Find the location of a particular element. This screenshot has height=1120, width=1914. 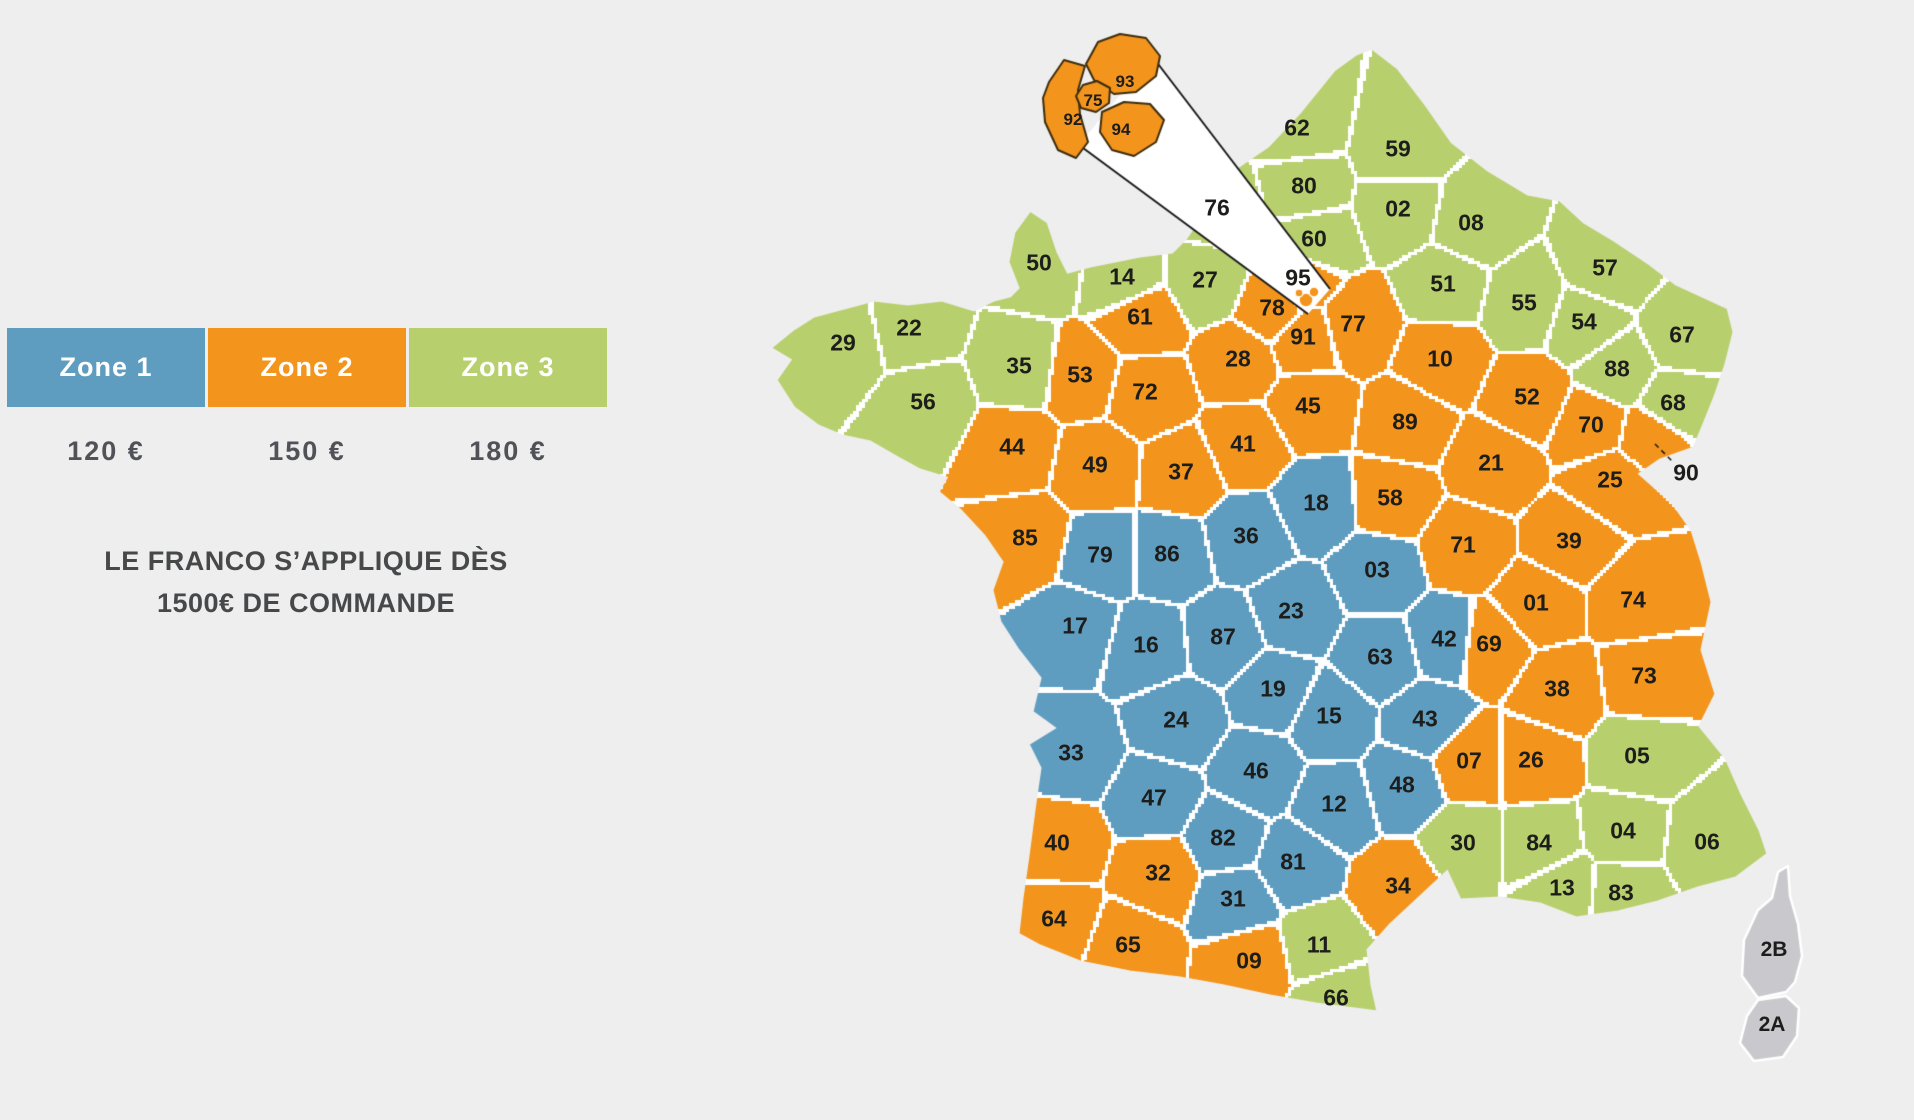

zone-3-swatch: Zone 3 is located at coordinates (508, 367).